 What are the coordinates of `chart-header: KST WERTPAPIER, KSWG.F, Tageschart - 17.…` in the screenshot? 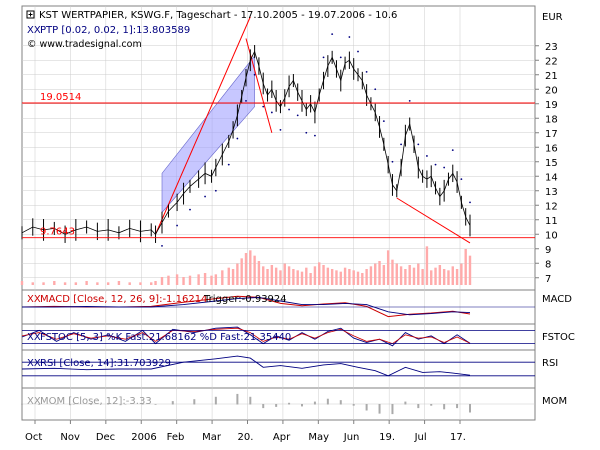 It's located at (294, 30).